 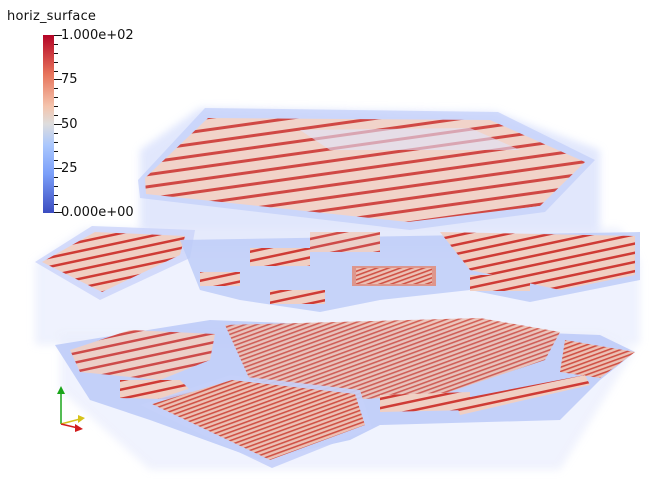 I want to click on orientation-axes, so click(x=71, y=409).